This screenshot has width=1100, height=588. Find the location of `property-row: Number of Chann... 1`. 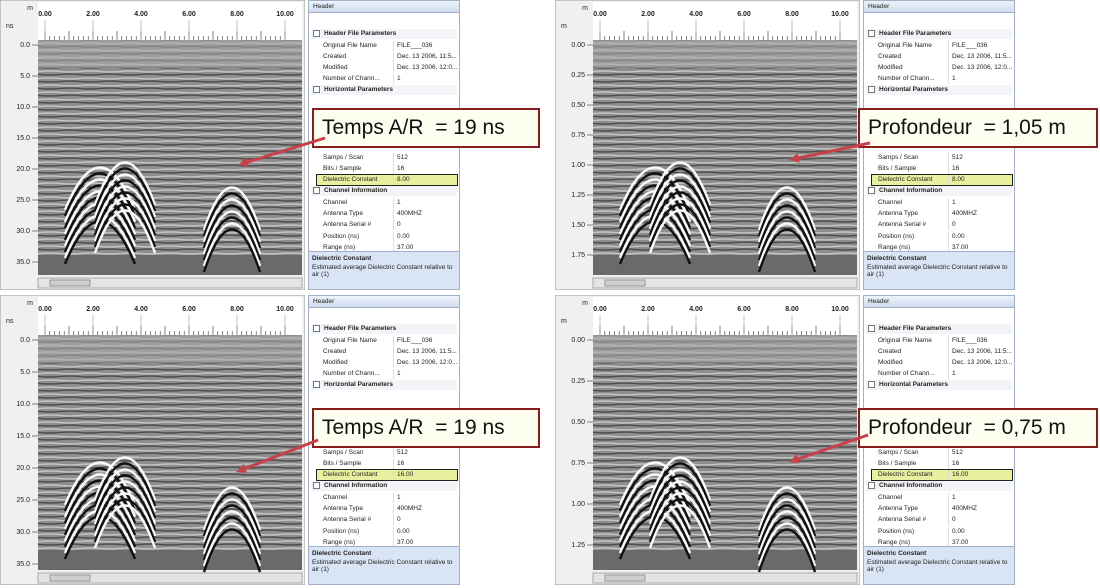

property-row: Number of Chann... 1 is located at coordinates (387, 79).